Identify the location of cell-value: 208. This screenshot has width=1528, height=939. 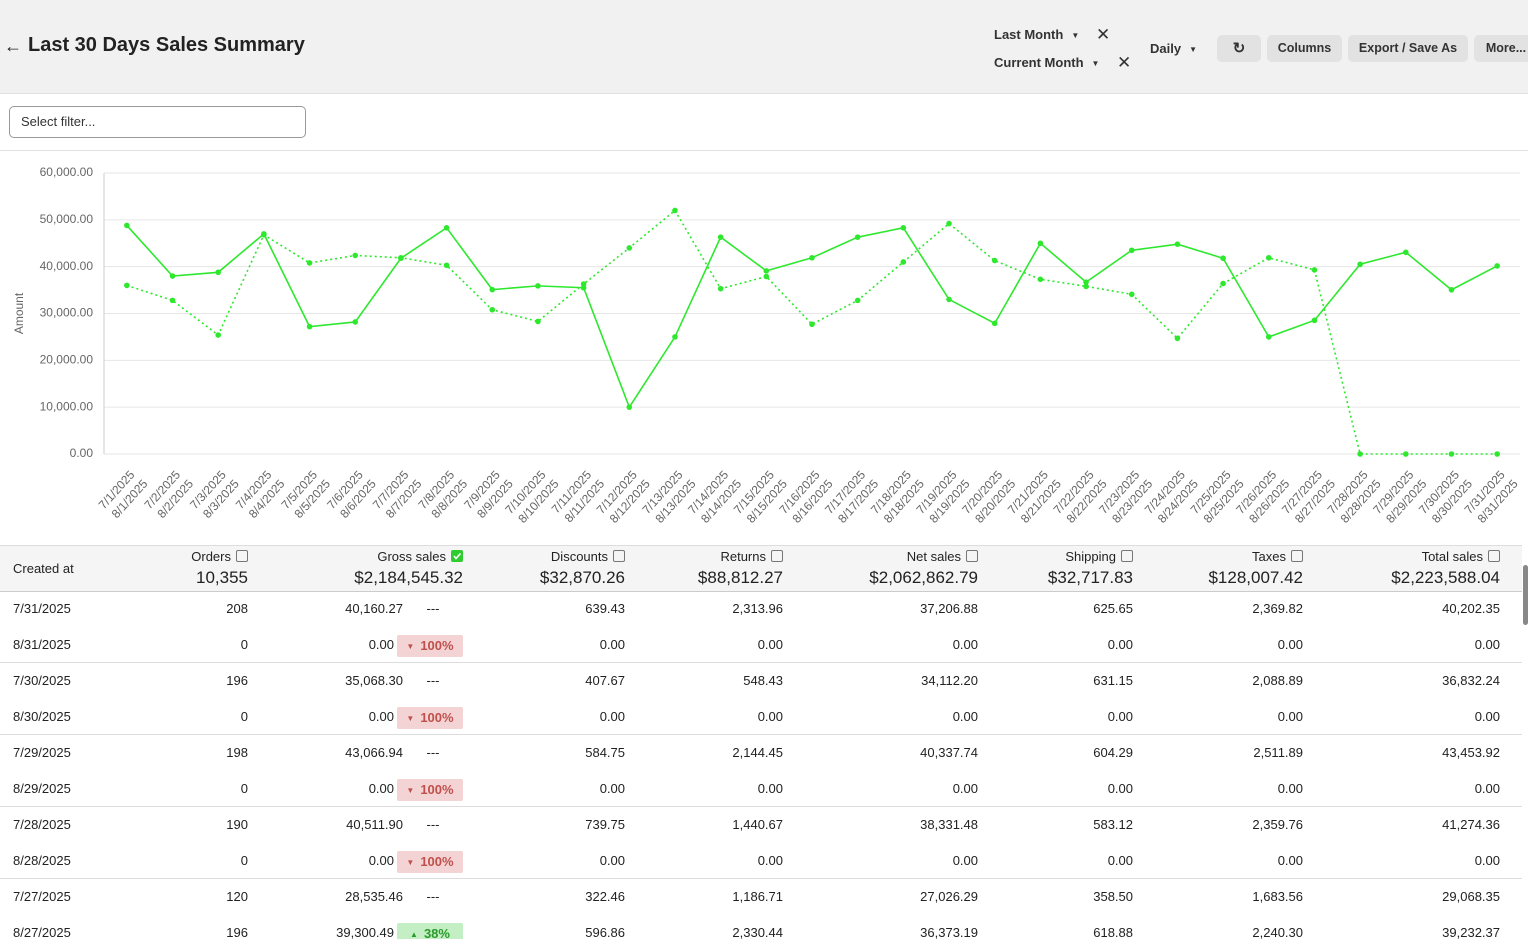
(237, 608).